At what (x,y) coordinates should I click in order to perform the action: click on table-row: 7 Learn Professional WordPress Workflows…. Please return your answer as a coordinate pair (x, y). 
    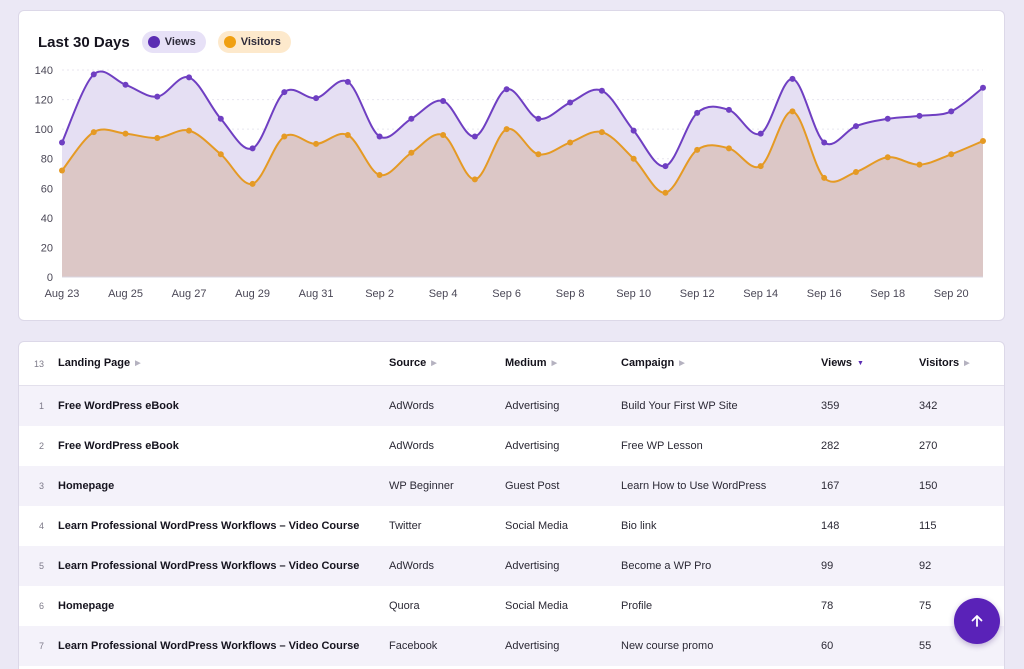
    Looking at the image, I should click on (511, 646).